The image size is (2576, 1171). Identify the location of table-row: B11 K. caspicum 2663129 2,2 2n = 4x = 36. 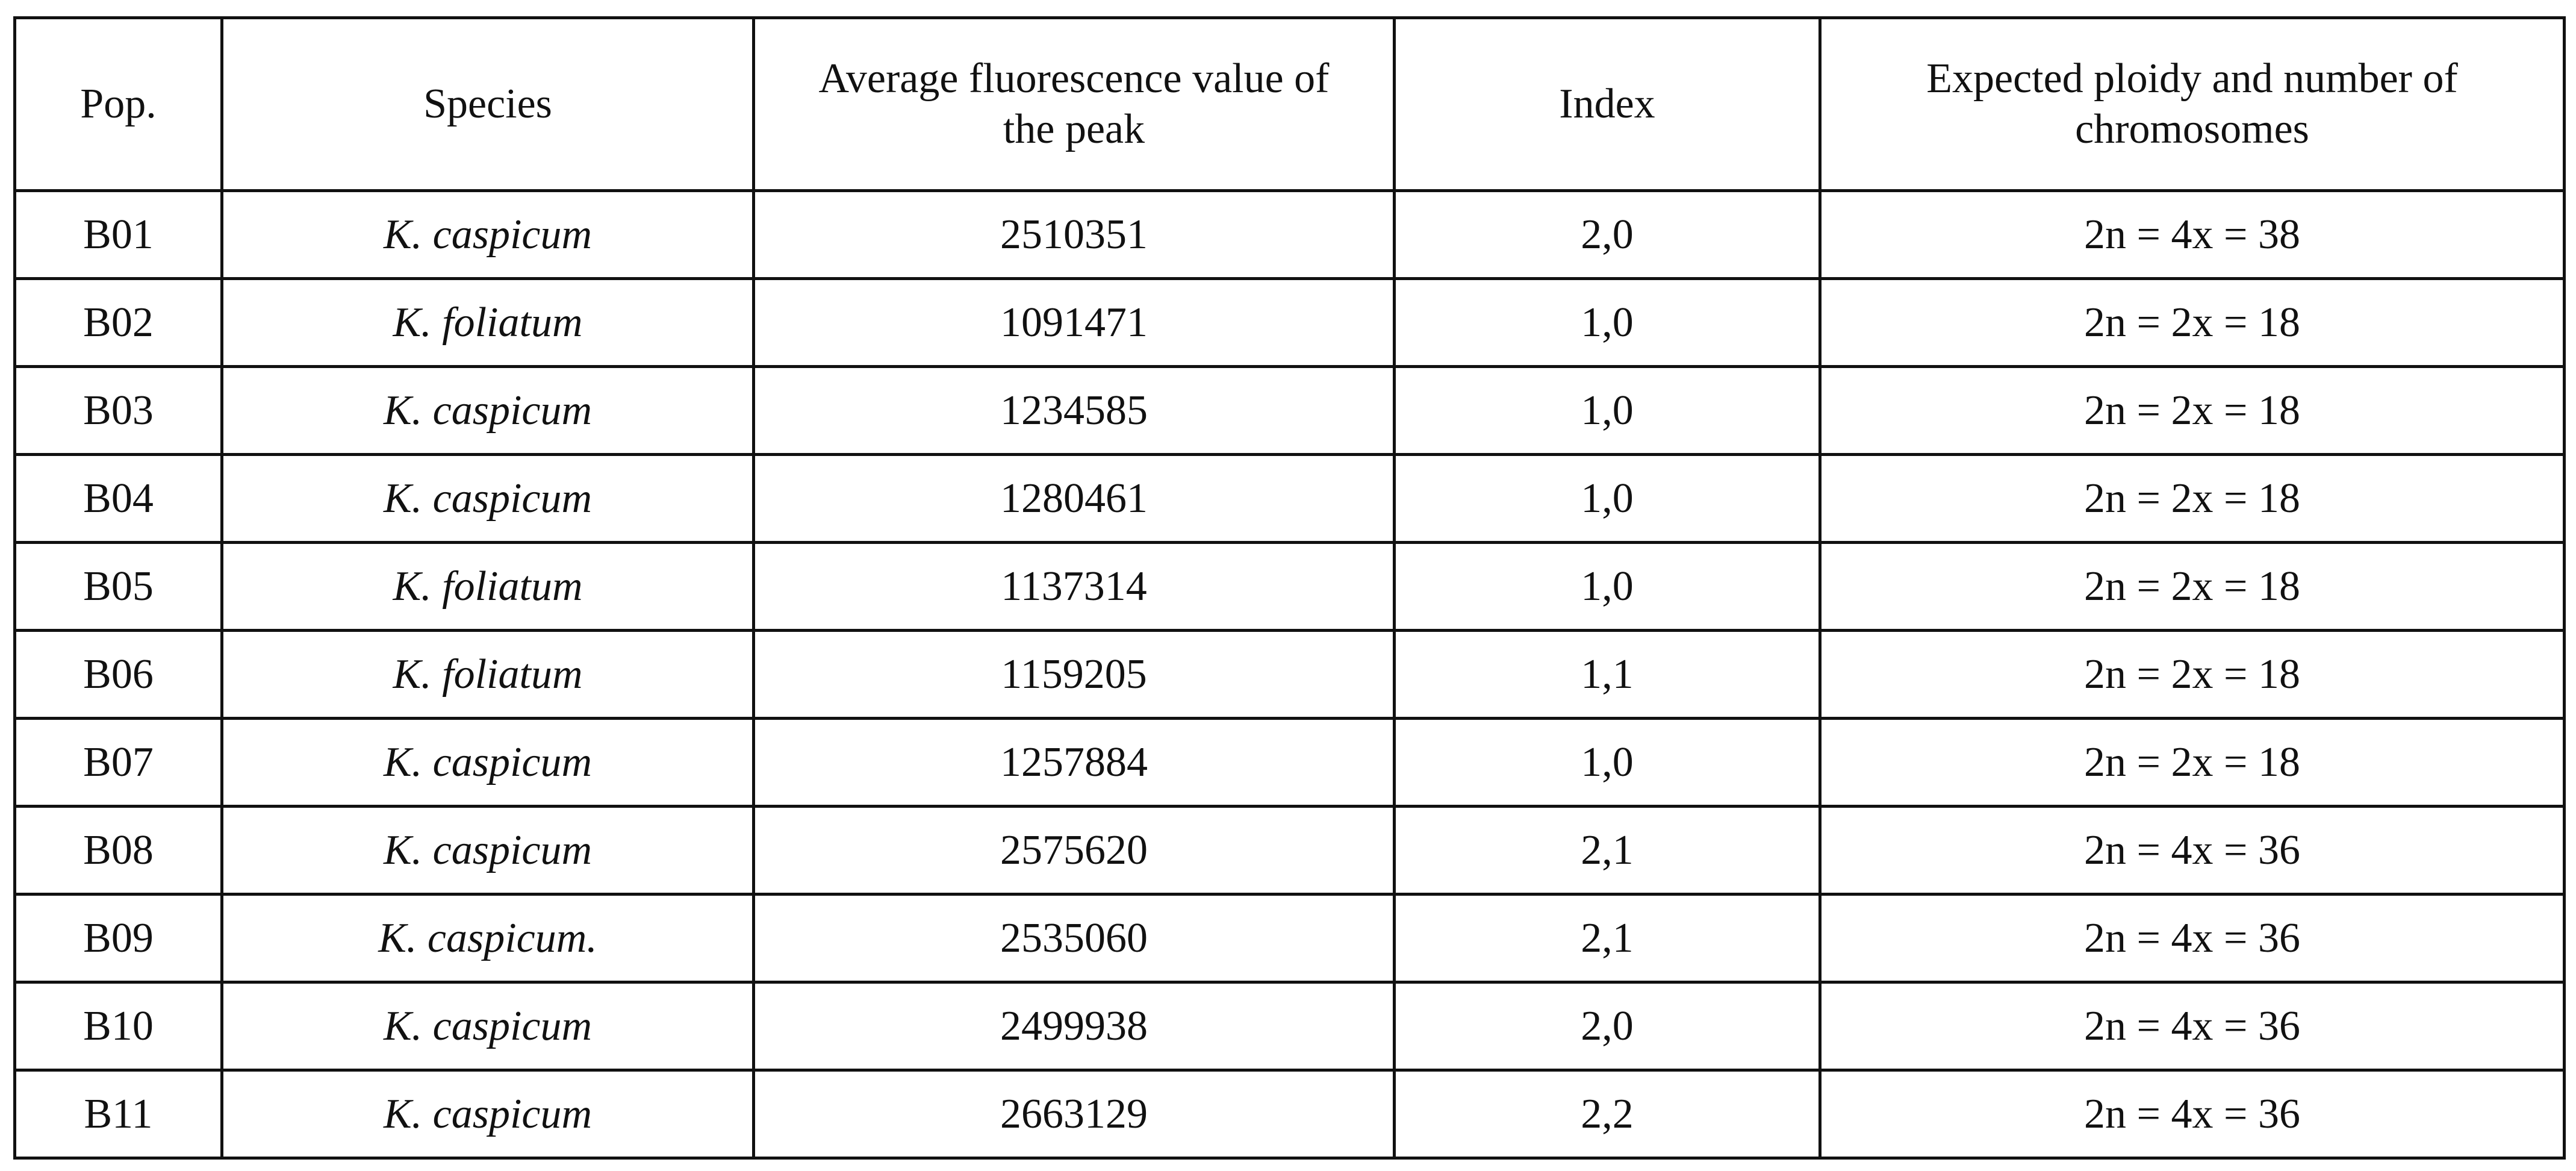
(1290, 1115).